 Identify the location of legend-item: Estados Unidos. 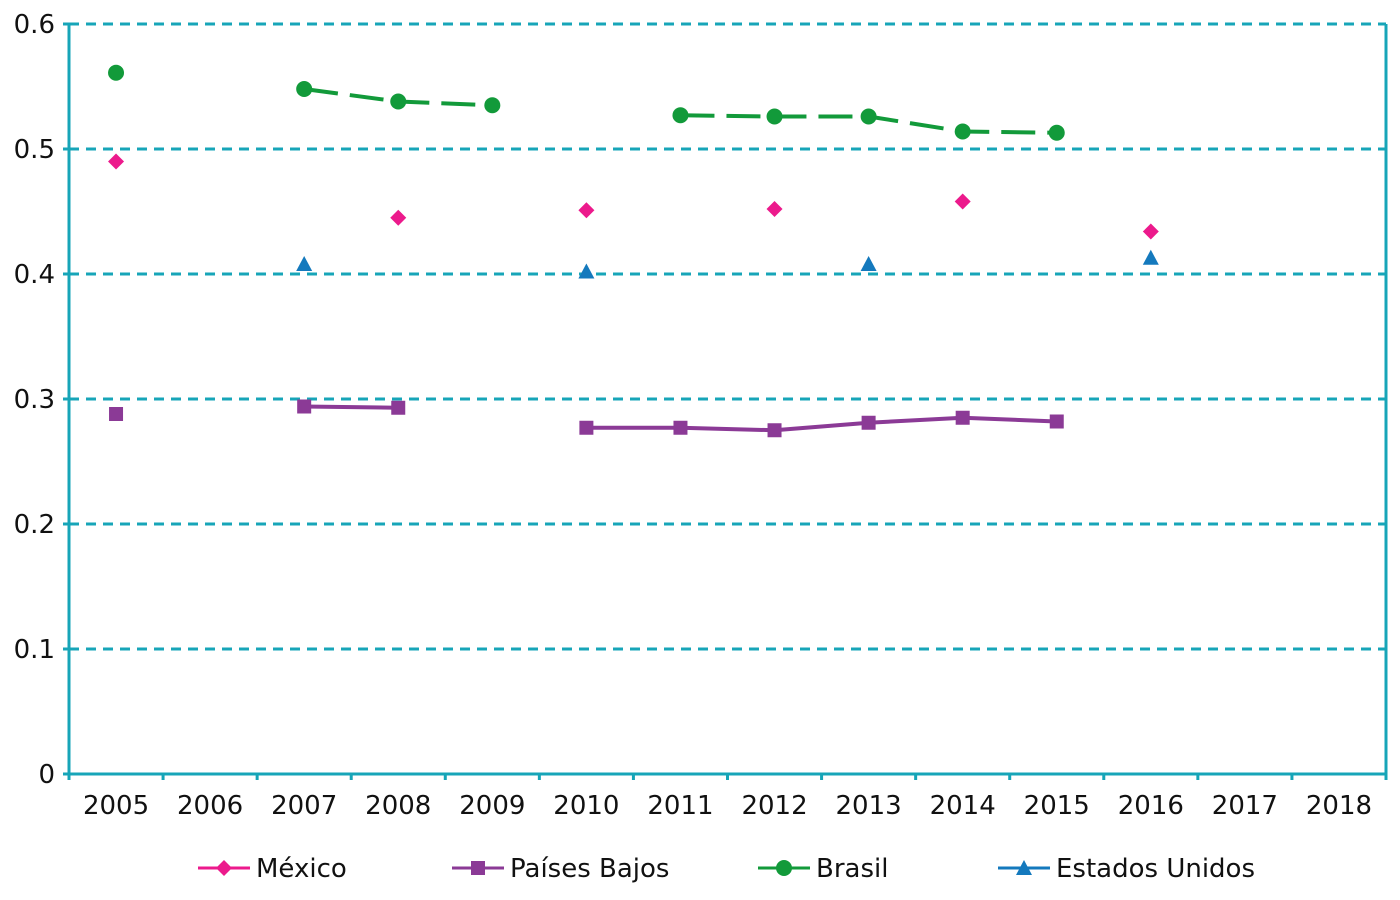
(1126, 869).